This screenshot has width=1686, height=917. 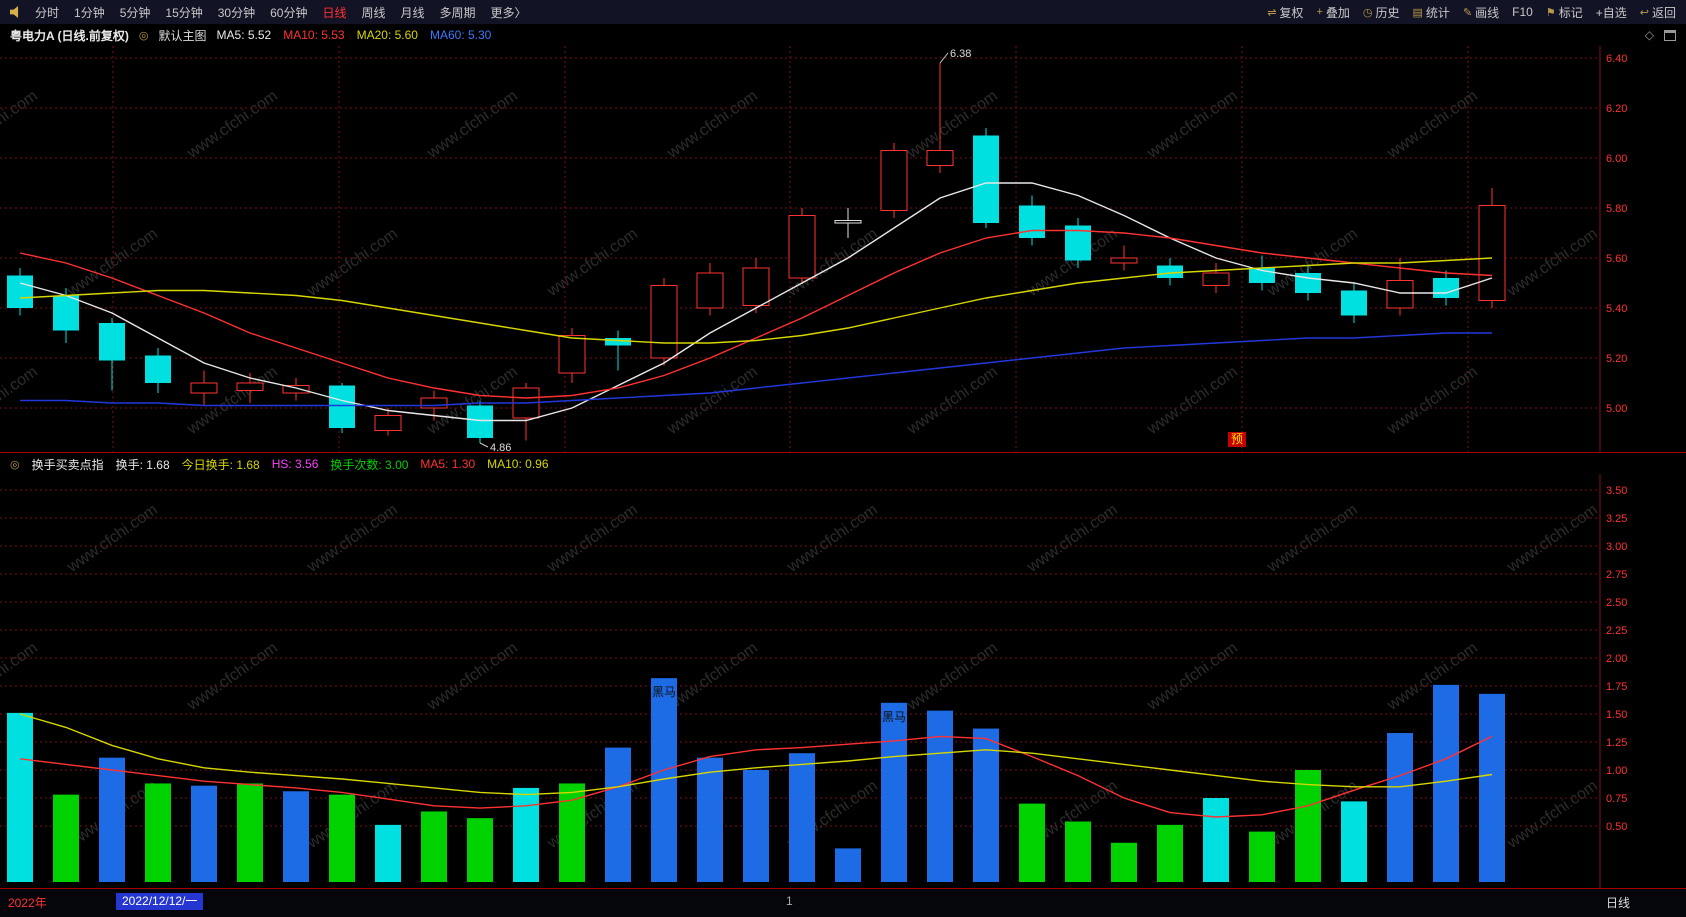 What do you see at coordinates (960, 54) in the screenshot?
I see `svg-text: 6.38` at bounding box center [960, 54].